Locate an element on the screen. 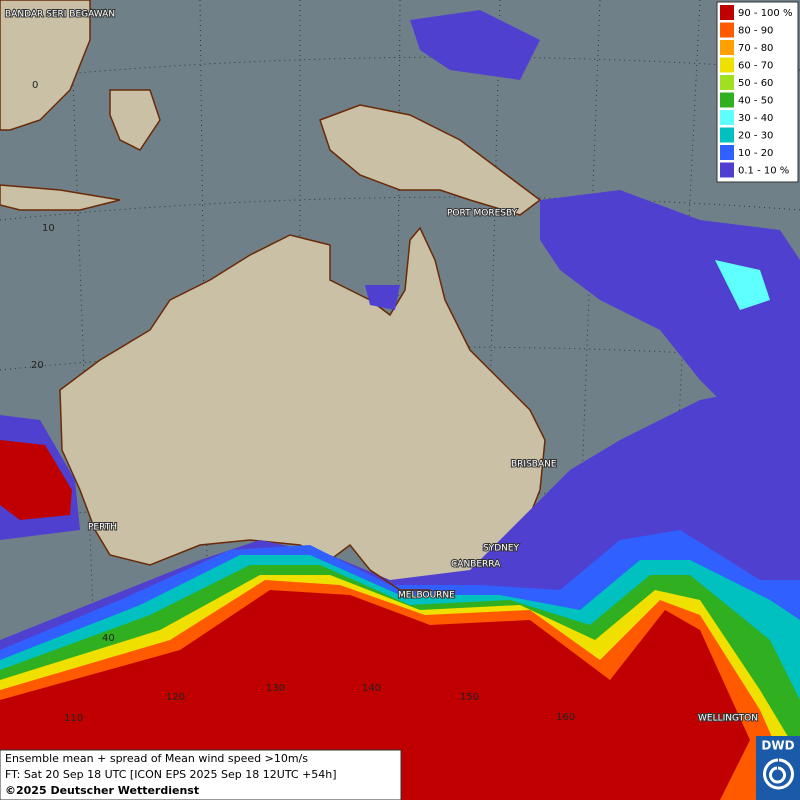 This screenshot has height=804, width=800. legend-label: 80 - 90 is located at coordinates (755, 31).